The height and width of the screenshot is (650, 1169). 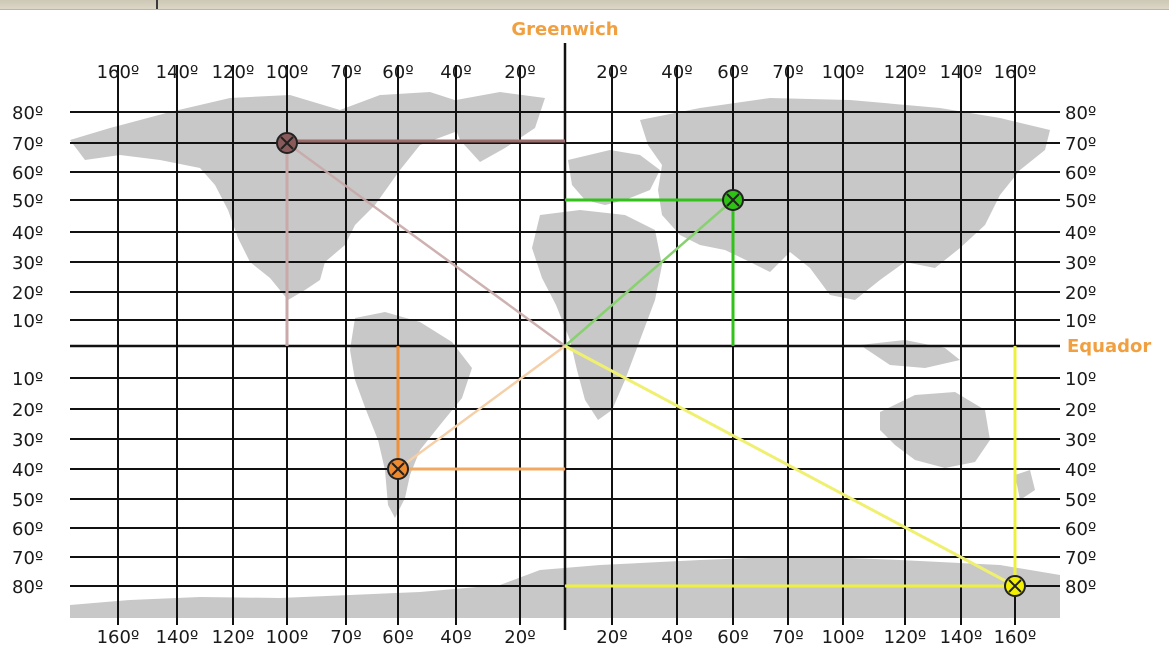 I want to click on greenwich-label: Greenwich, so click(x=564, y=29).